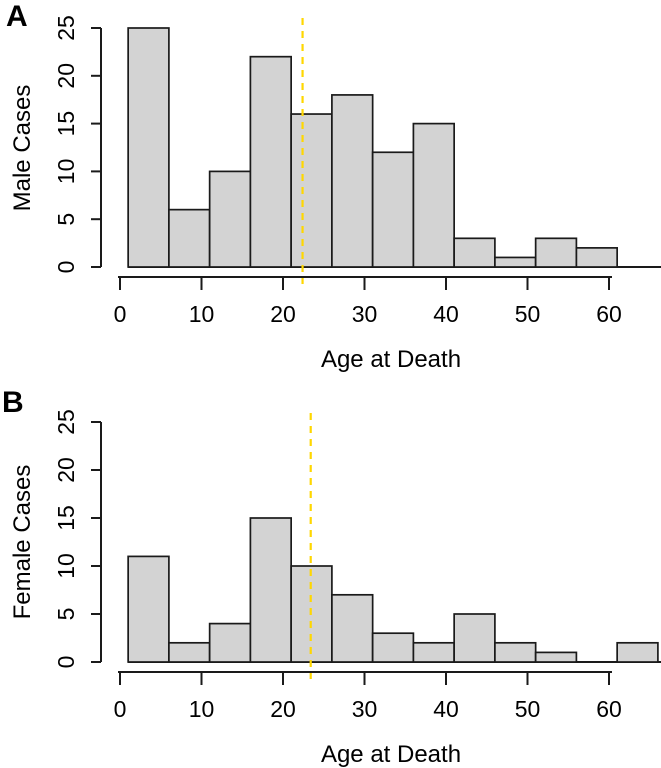 The image size is (661, 768). What do you see at coordinates (391, 754) in the screenshot?
I see `panel-b-x-axis-title: Age at Death` at bounding box center [391, 754].